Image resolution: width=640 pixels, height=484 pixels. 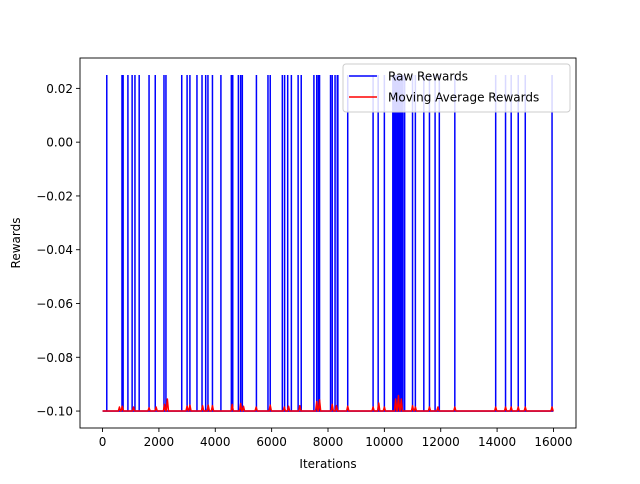 I want to click on legend-box, so click(x=456, y=88).